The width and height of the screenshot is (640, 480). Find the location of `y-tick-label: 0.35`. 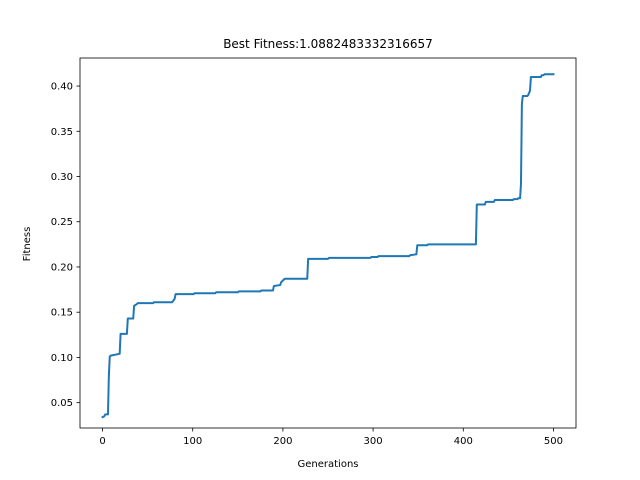

y-tick-label: 0.35 is located at coordinates (62, 132).